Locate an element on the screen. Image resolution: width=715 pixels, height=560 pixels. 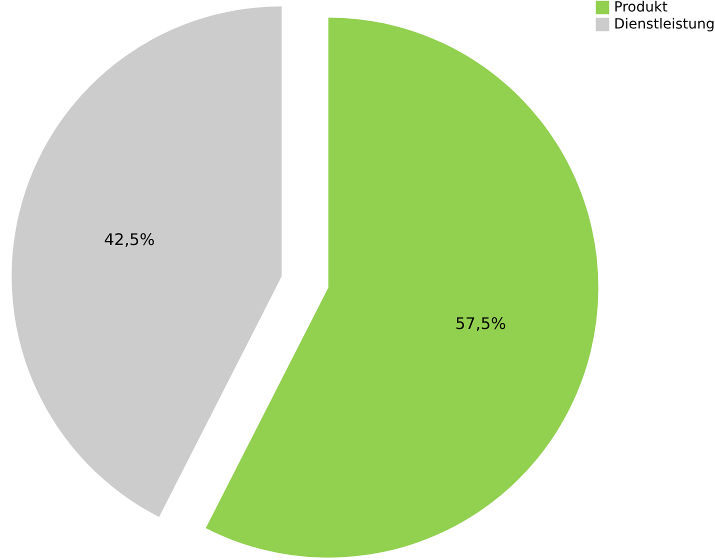
data-label: 42,5% is located at coordinates (129, 239).